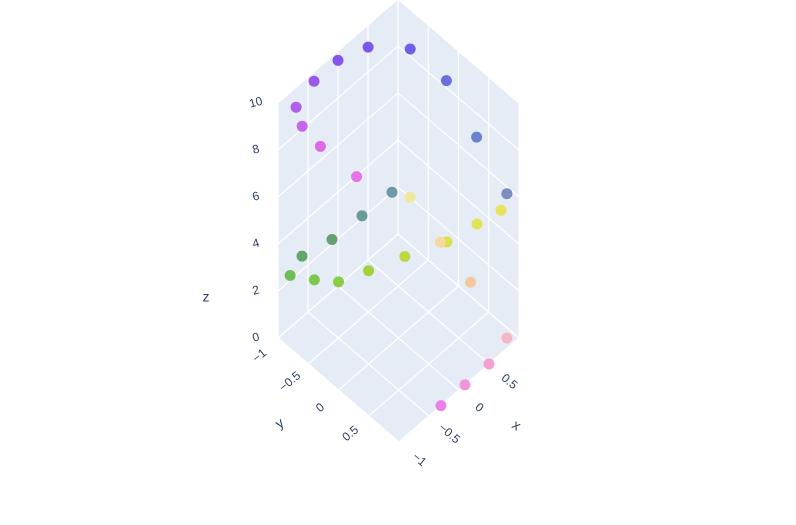 This screenshot has height=525, width=796. I want to click on y-axis-title: y, so click(279, 422).